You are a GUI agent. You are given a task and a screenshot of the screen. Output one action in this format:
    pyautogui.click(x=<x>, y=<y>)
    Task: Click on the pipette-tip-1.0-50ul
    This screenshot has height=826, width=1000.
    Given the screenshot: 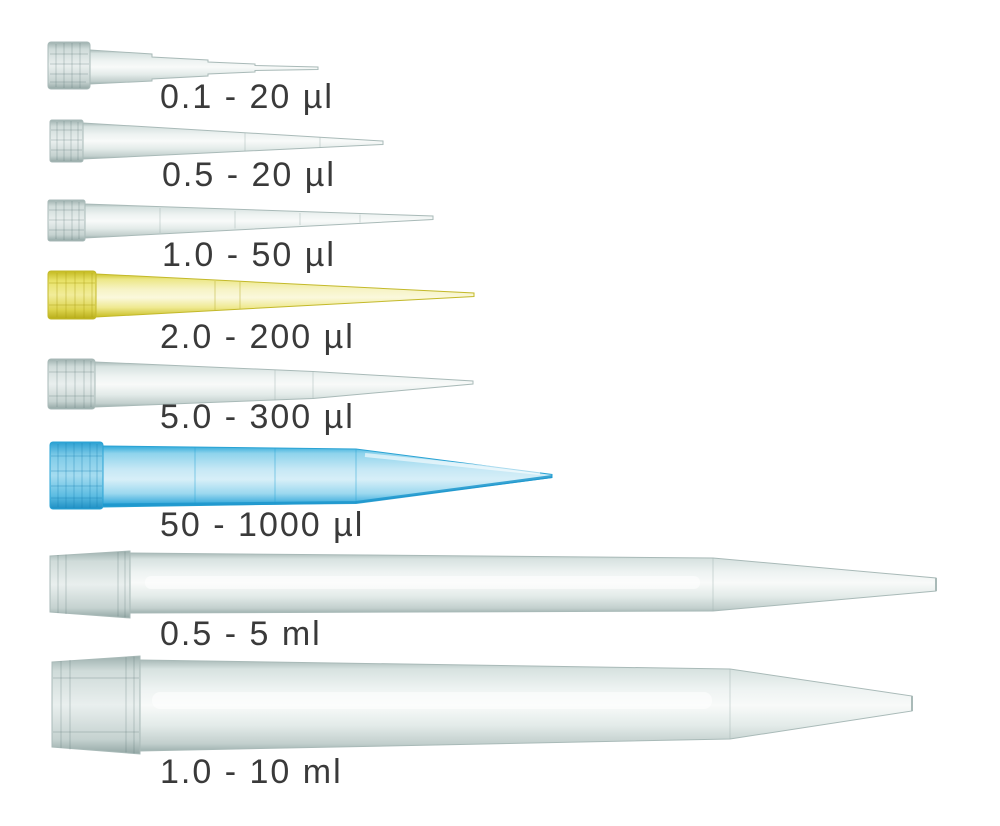 What is the action you would take?
    pyautogui.click(x=240, y=220)
    